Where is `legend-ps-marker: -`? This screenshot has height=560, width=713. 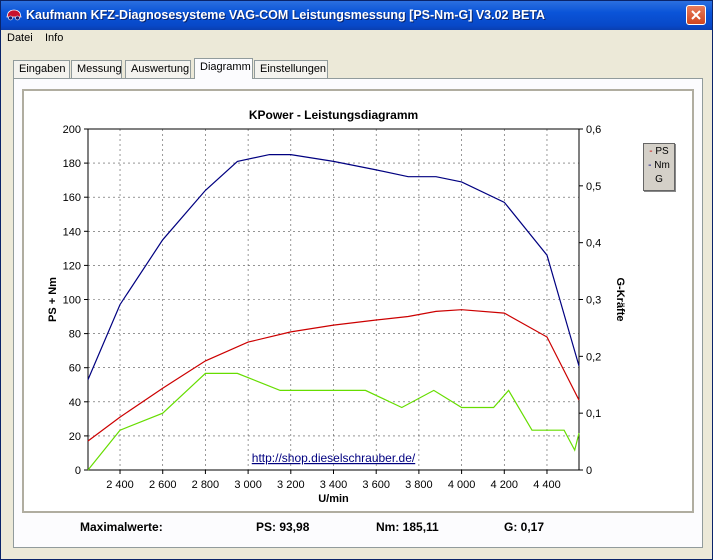
legend-ps-marker: - is located at coordinates (652, 151).